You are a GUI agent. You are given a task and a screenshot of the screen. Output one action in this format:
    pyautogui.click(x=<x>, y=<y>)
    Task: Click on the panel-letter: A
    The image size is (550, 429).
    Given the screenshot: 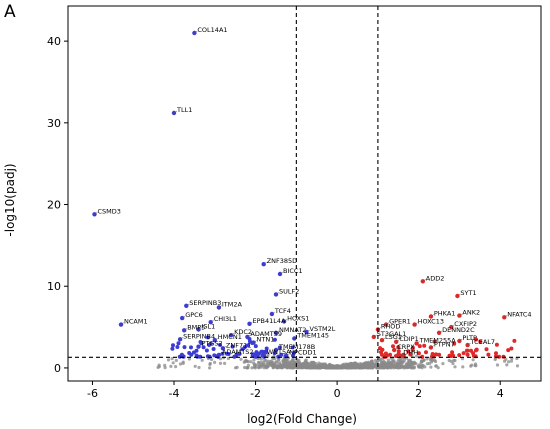 What is the action you would take?
    pyautogui.click(x=10, y=12)
    